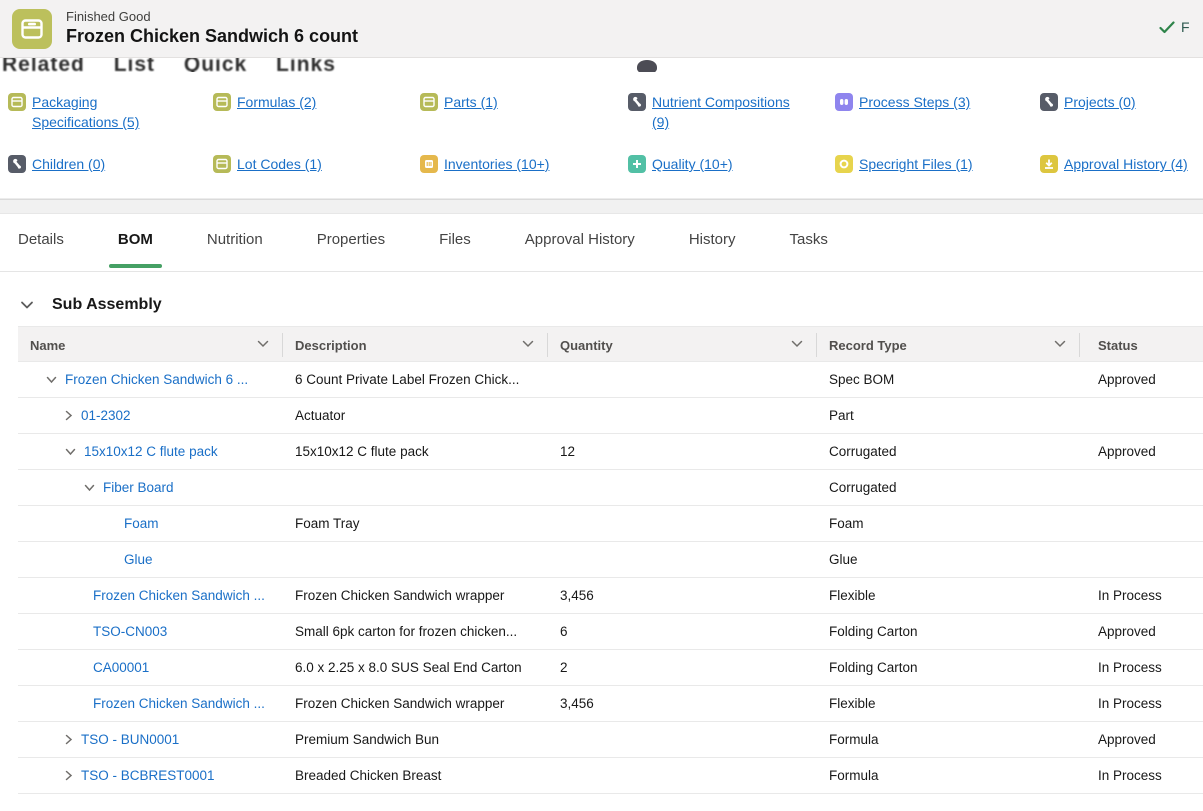 The image size is (1203, 811). I want to click on section-collapse-chevron-icon, so click(27, 305).